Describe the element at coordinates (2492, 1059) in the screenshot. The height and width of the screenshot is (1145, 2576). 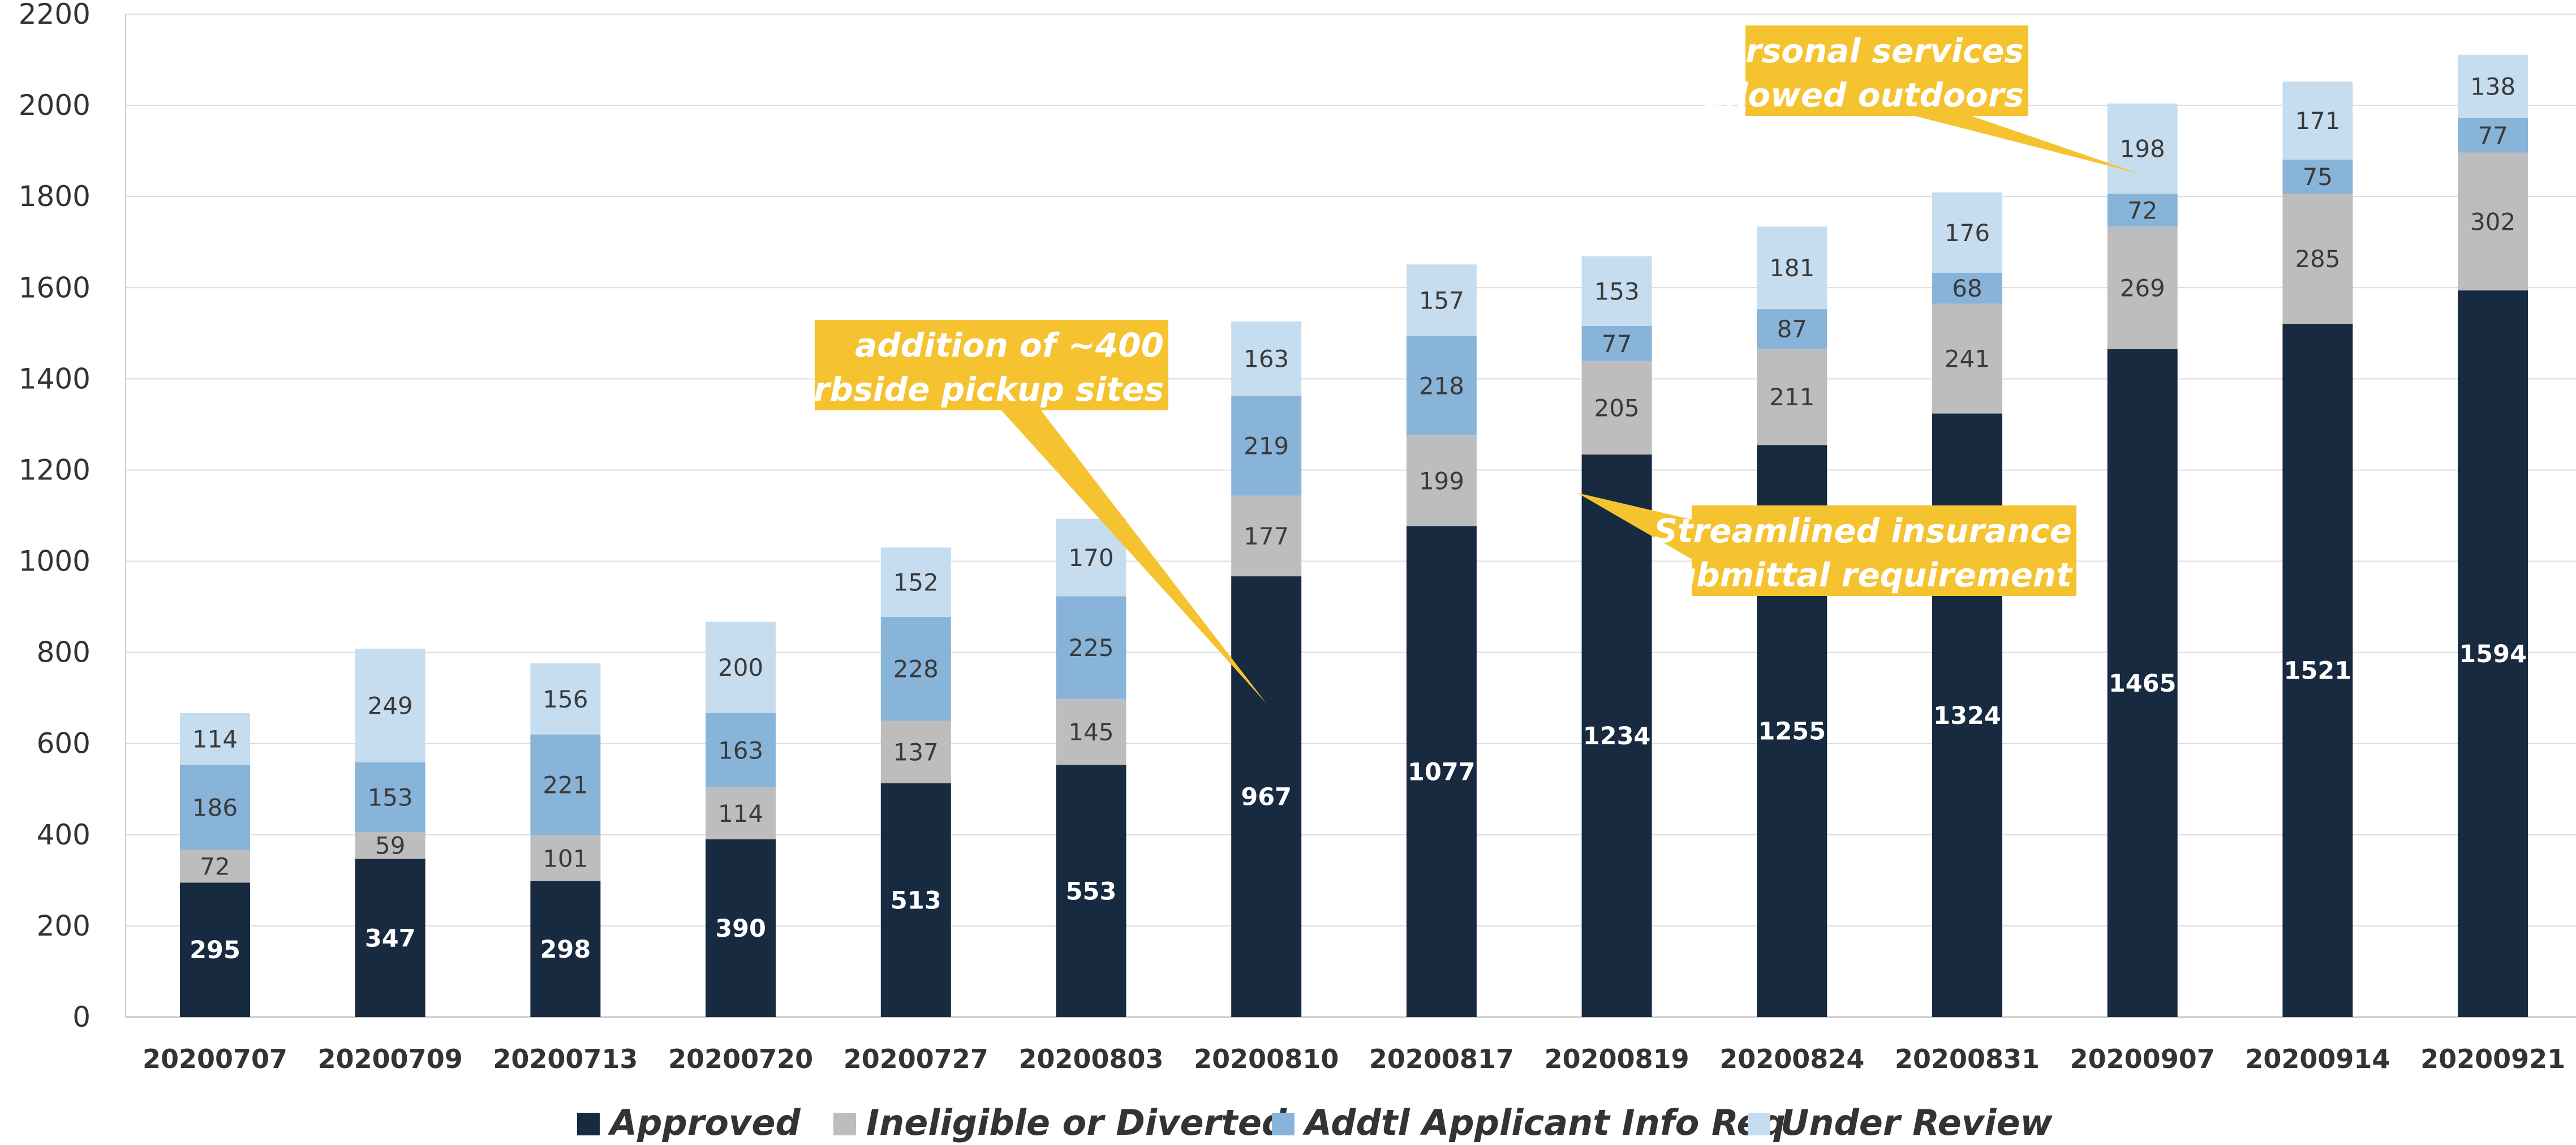
I see `x-tick-label: 20200921` at that location.